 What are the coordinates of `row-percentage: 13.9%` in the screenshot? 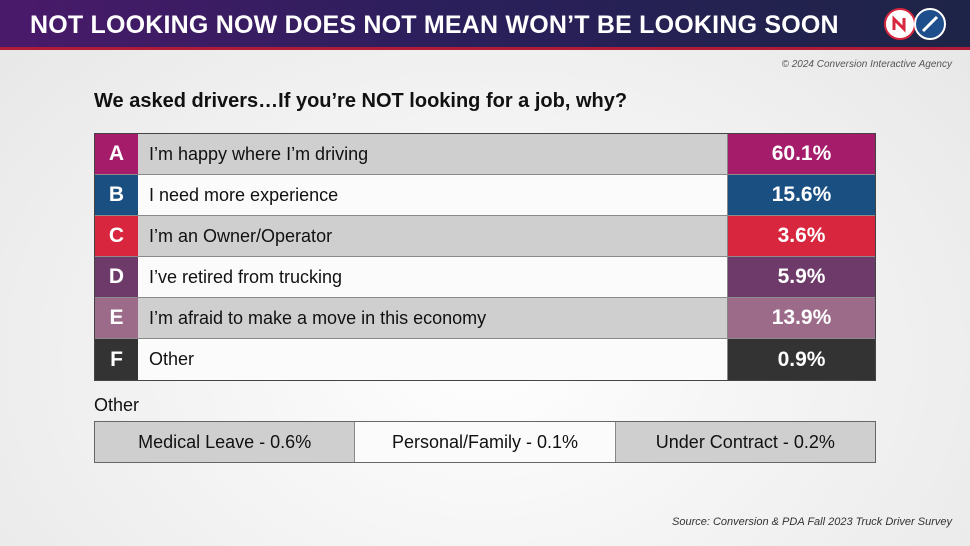 It's located at (801, 318).